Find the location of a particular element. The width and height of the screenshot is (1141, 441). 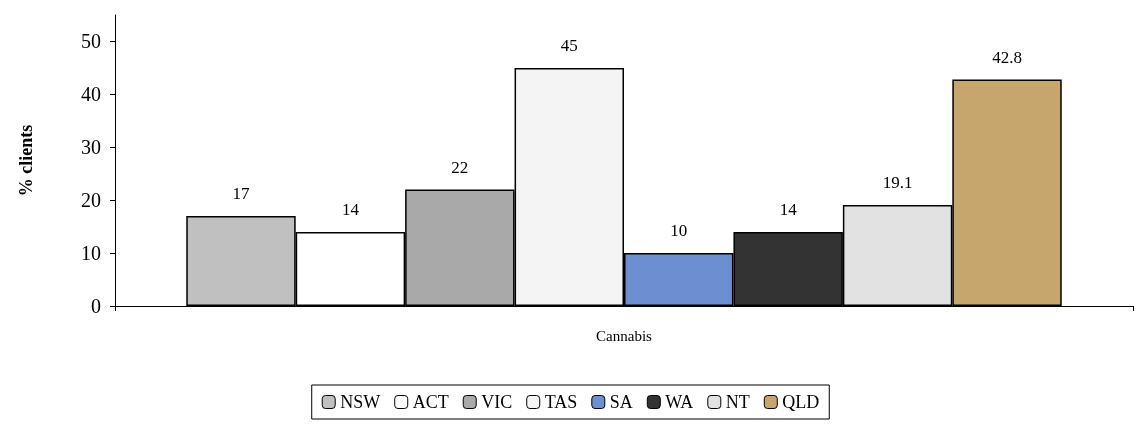

y-tick-label: 10 is located at coordinates (91, 253).